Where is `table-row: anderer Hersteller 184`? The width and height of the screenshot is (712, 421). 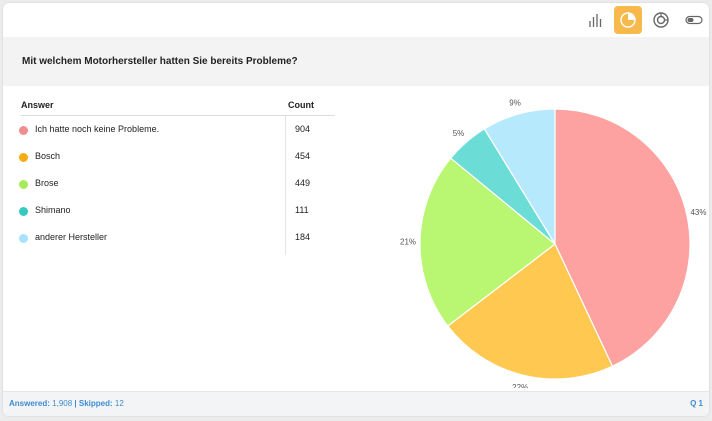 table-row: anderer Hersteller 184 is located at coordinates (170, 238).